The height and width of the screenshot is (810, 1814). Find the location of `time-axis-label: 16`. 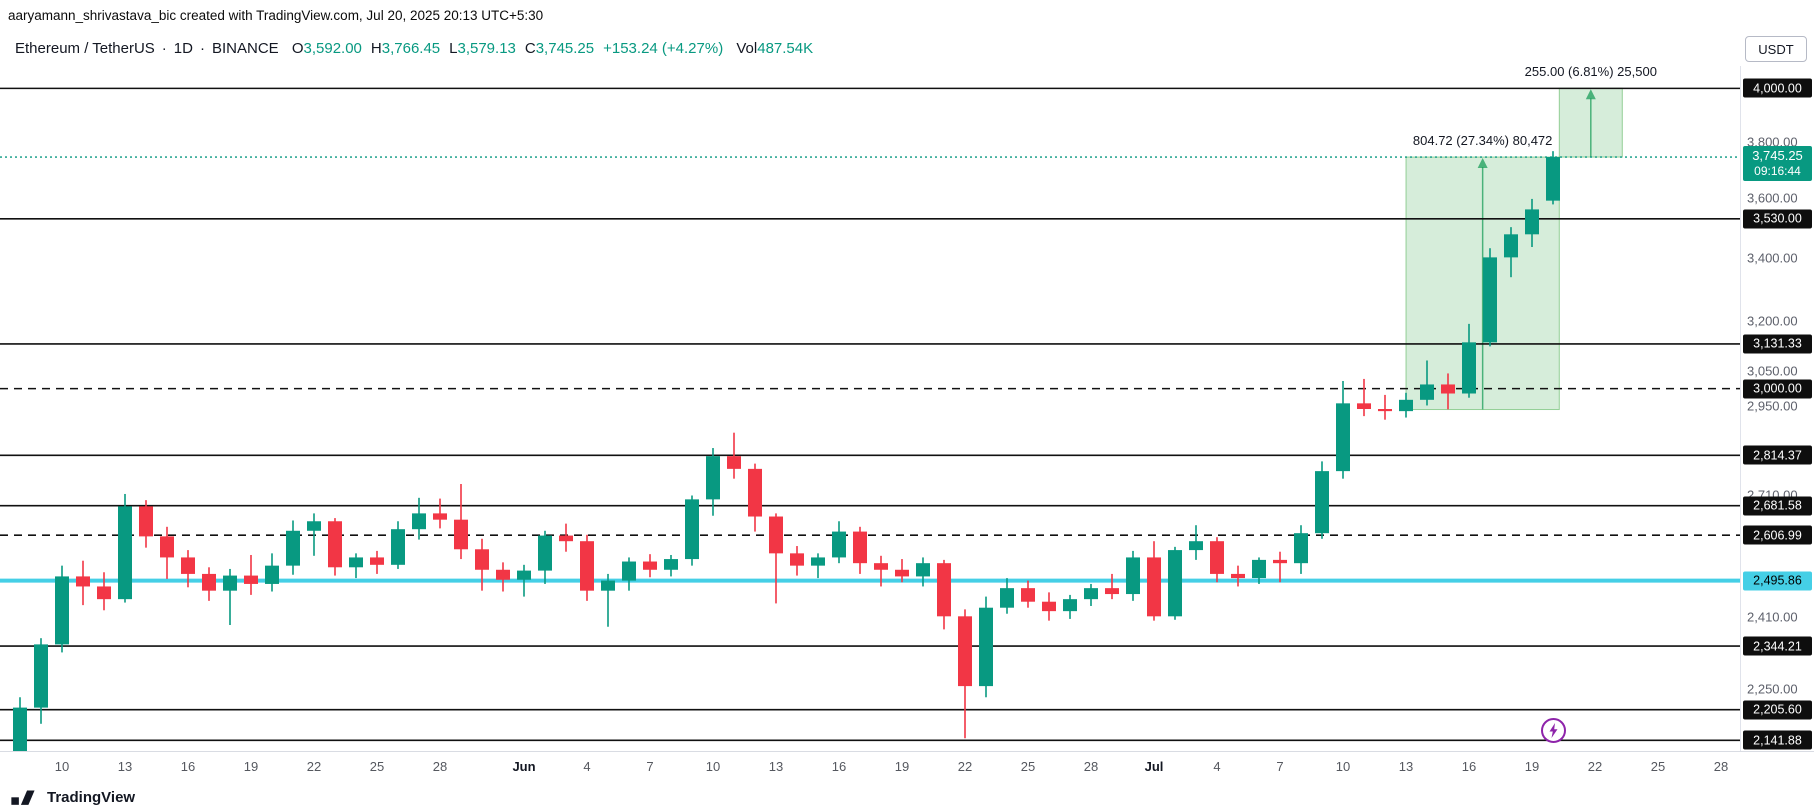

time-axis-label: 16 is located at coordinates (188, 766).